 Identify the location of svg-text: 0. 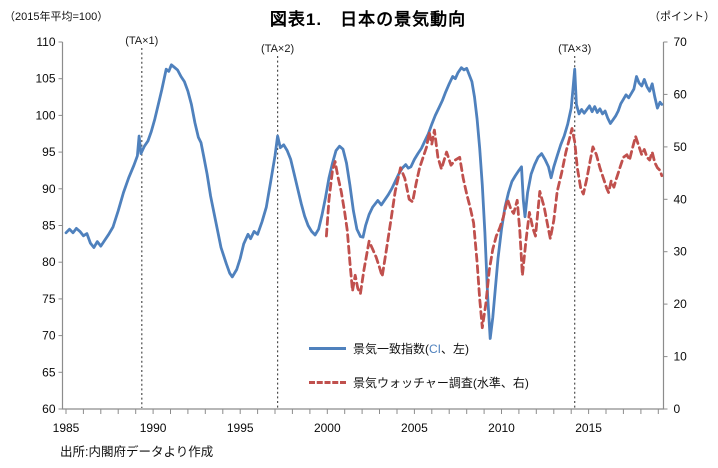
(677, 409).